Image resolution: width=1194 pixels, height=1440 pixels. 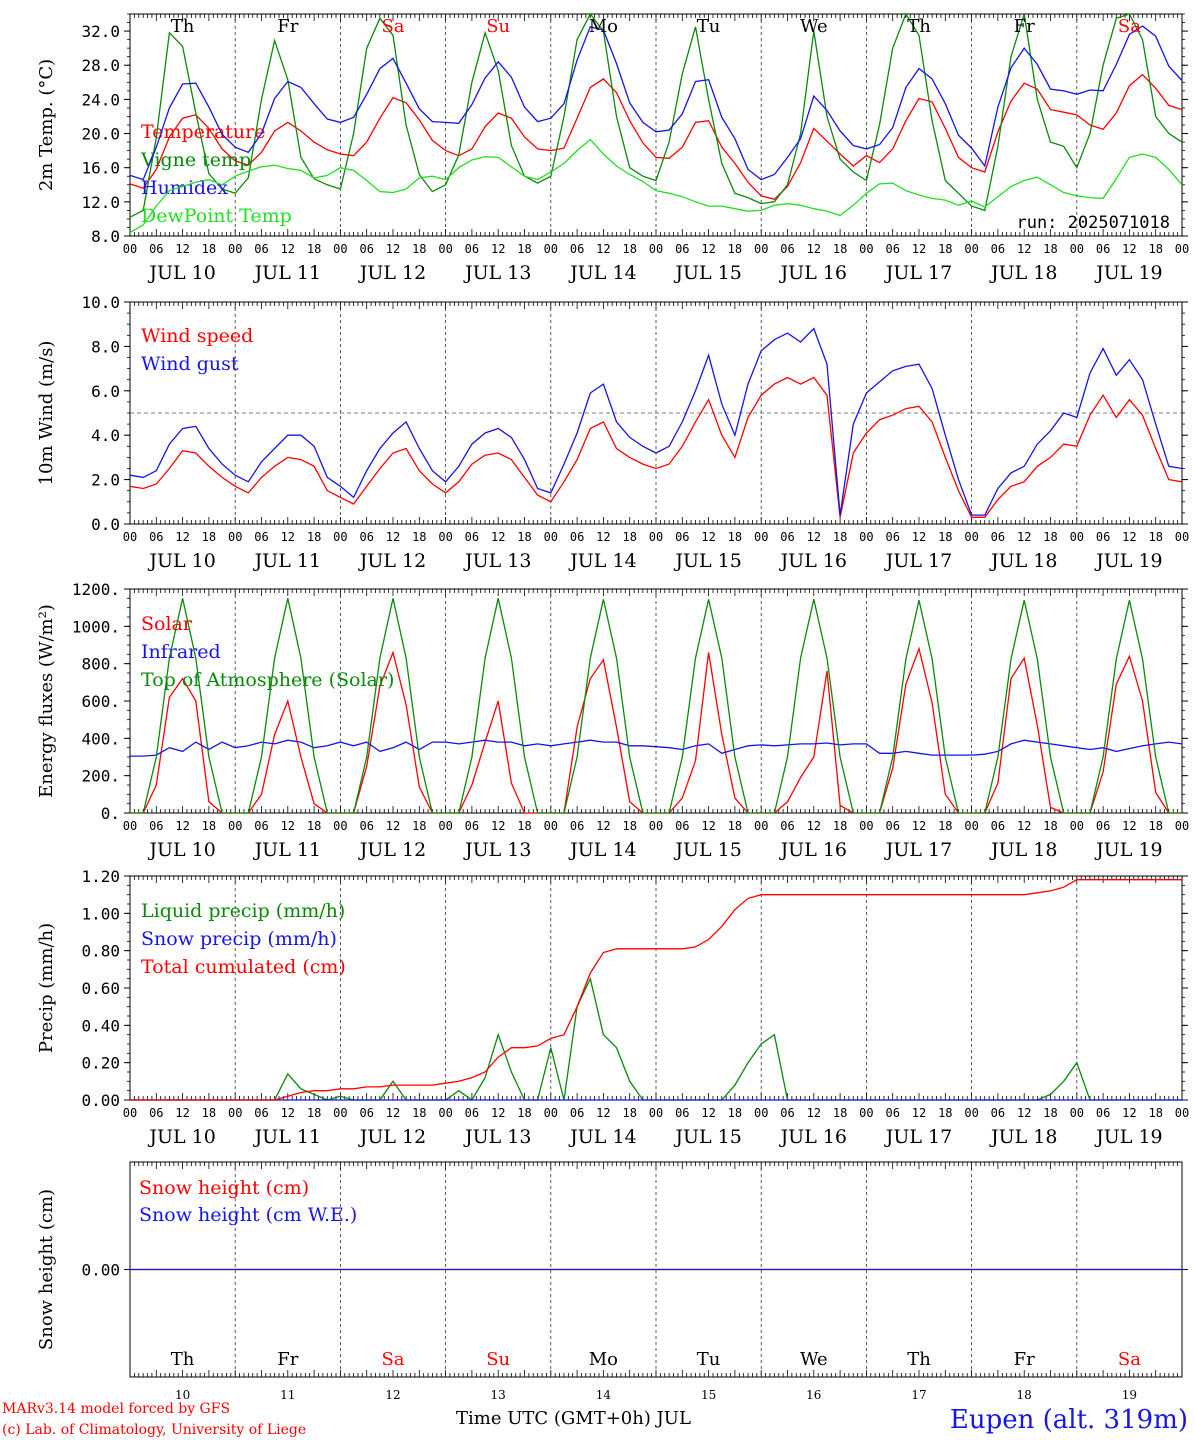 What do you see at coordinates (656, 137) in the screenshot?
I see `series-line-temperature` at bounding box center [656, 137].